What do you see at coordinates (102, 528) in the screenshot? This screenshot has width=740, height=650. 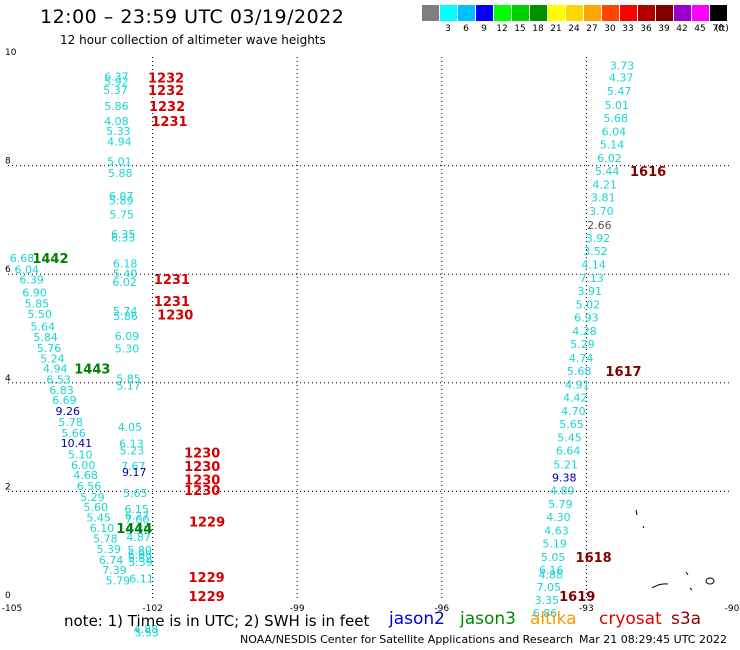 I see `wave-height-label: 6.10` at bounding box center [102, 528].